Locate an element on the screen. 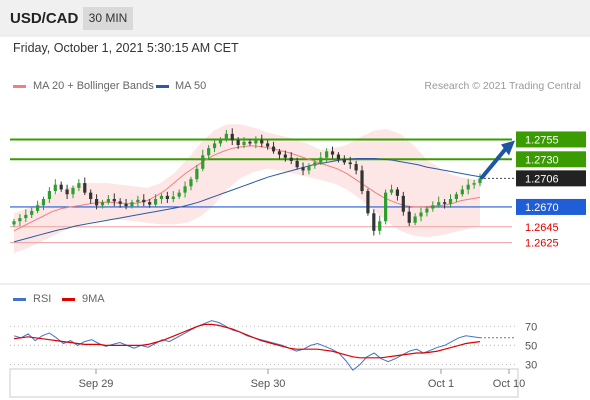 This screenshot has height=400, width=590. time-label-oct-1: Oct 1 is located at coordinates (441, 384).